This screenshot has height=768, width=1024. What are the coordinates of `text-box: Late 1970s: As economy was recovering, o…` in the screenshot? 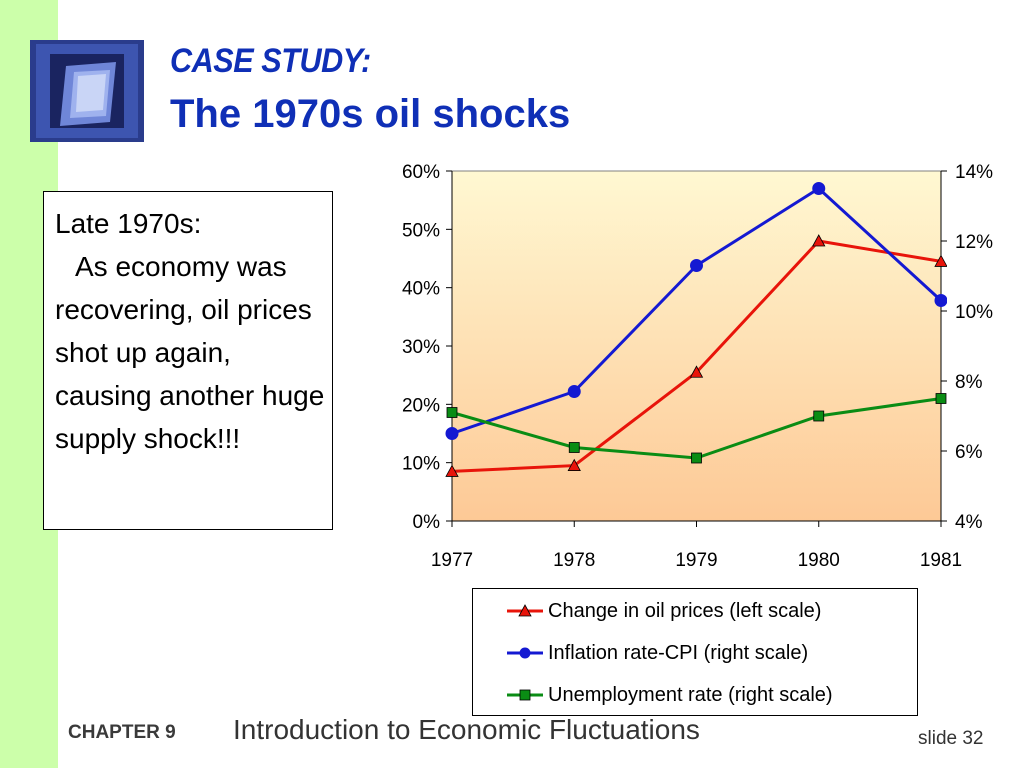 It's located at (188, 360).